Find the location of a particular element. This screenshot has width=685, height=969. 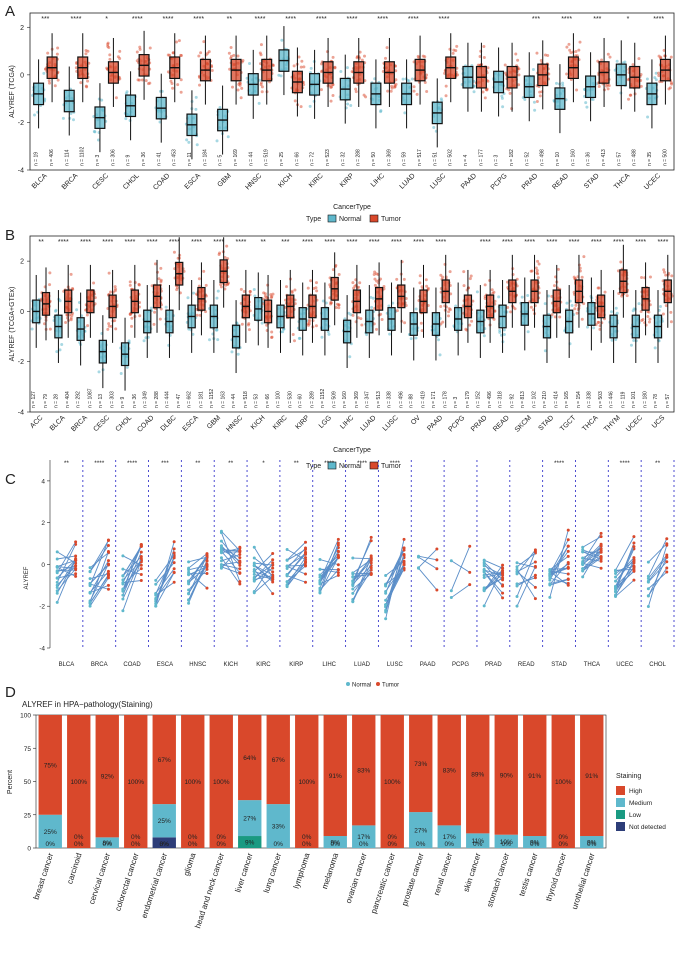

n-normal-label: n = 101 is located at coordinates (634, 399).